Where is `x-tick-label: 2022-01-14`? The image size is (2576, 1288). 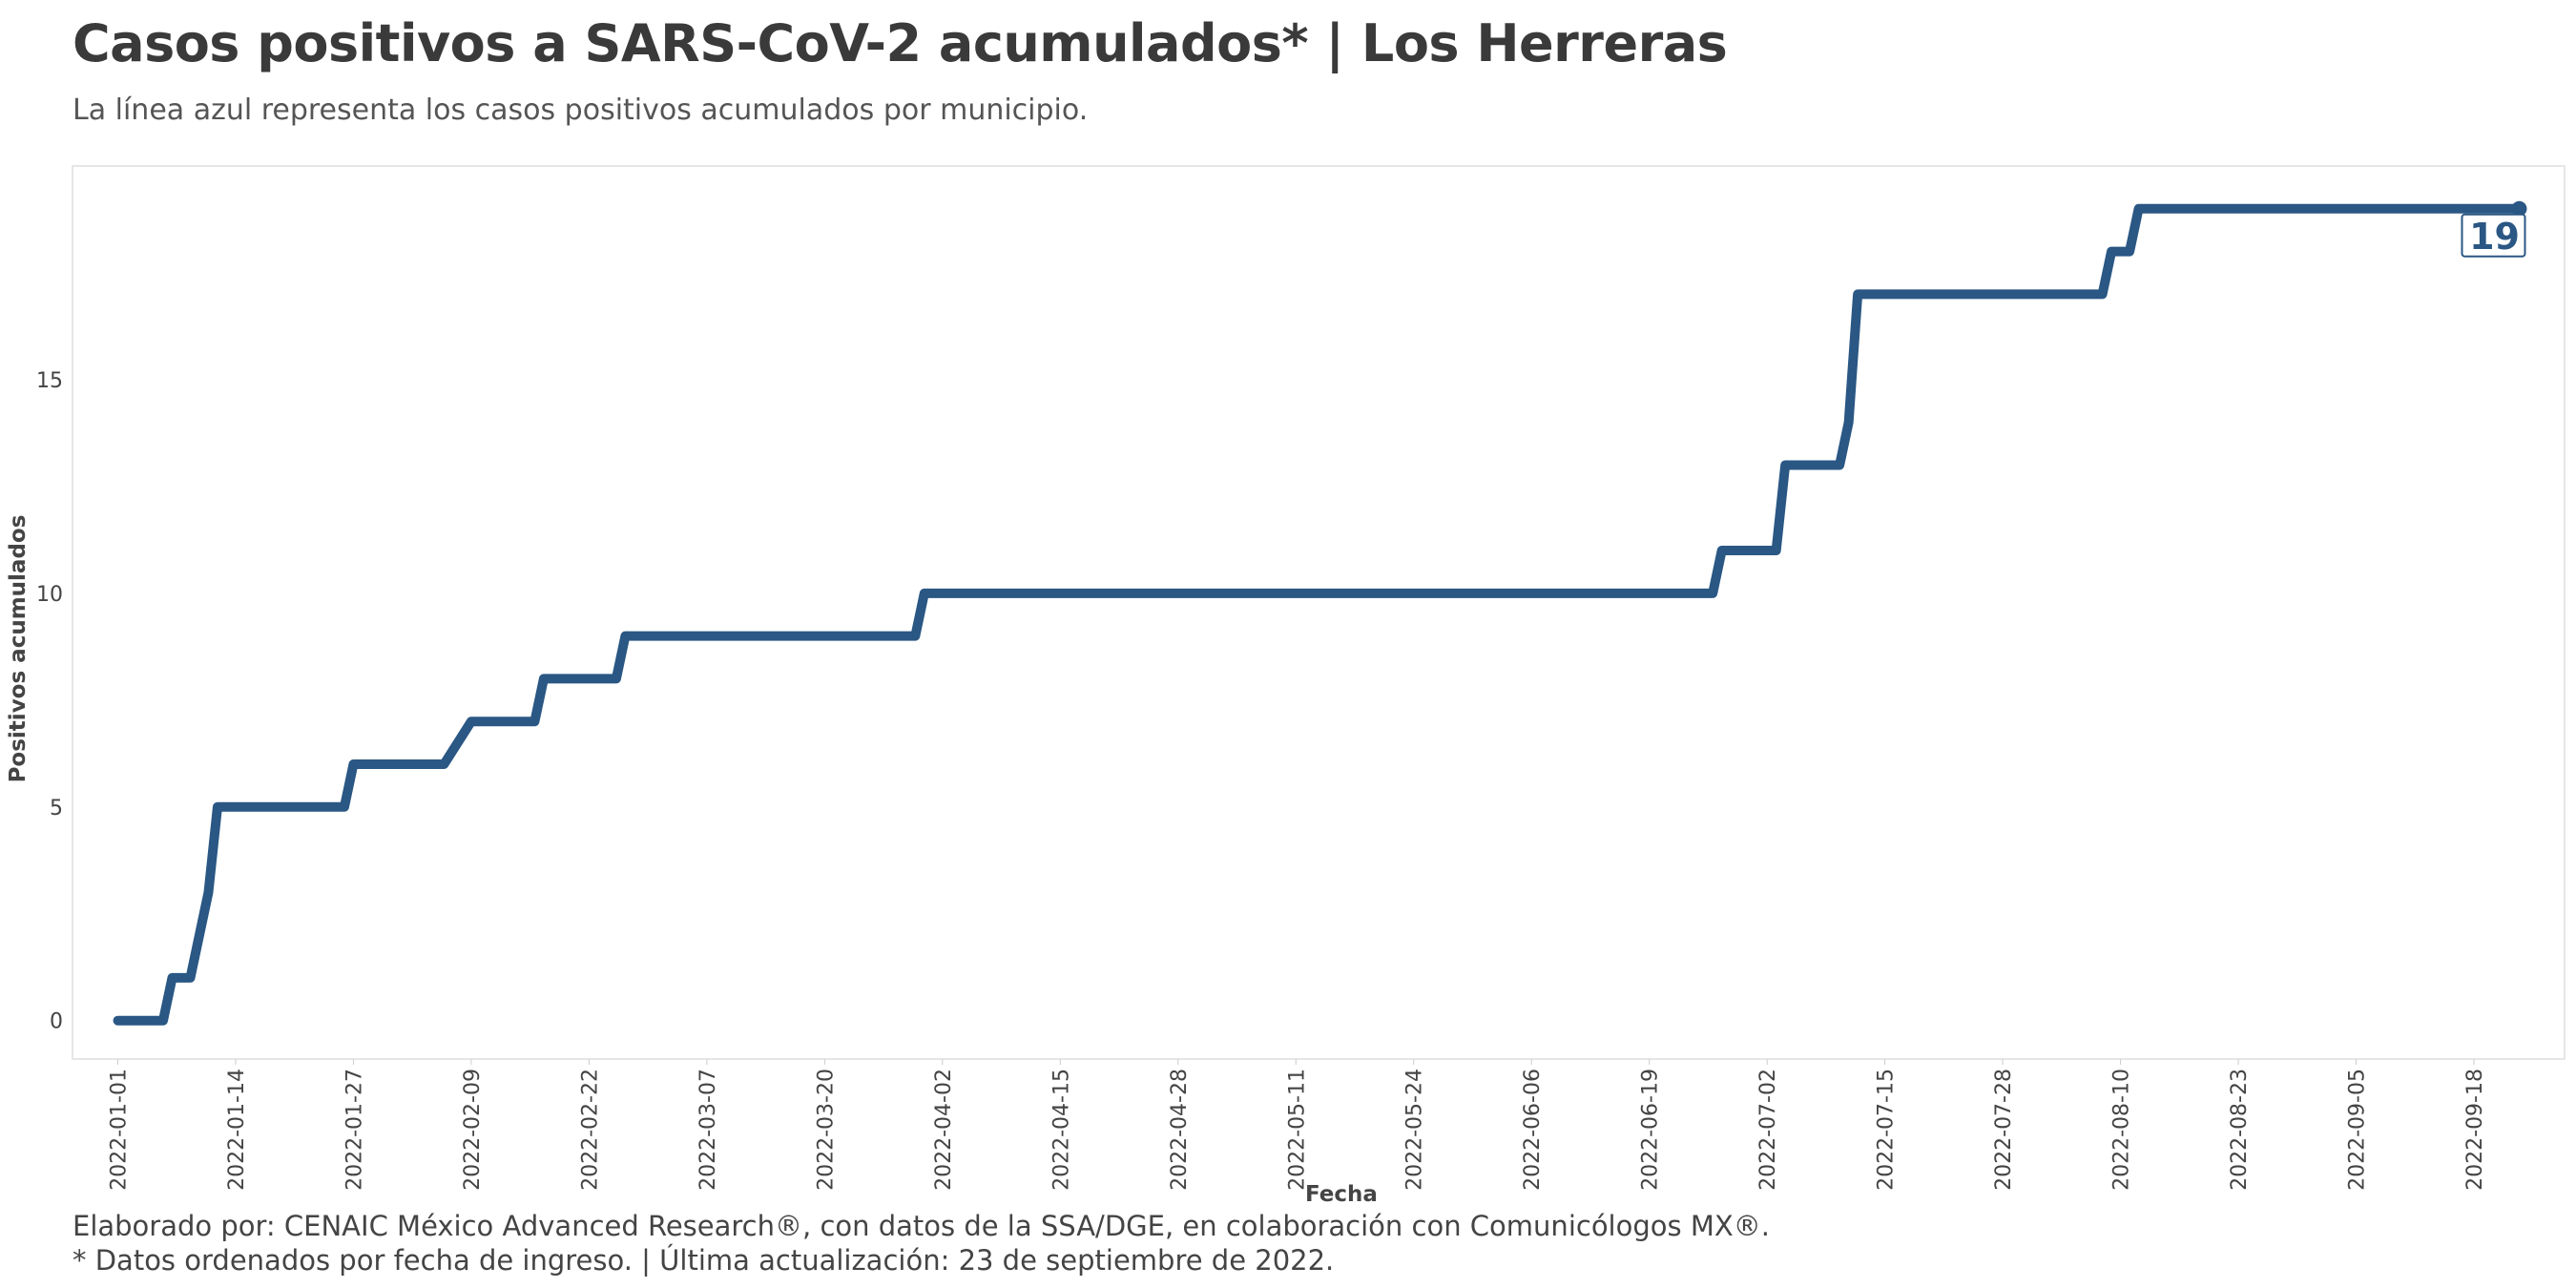
x-tick-label: 2022-01-14 is located at coordinates (237, 1130).